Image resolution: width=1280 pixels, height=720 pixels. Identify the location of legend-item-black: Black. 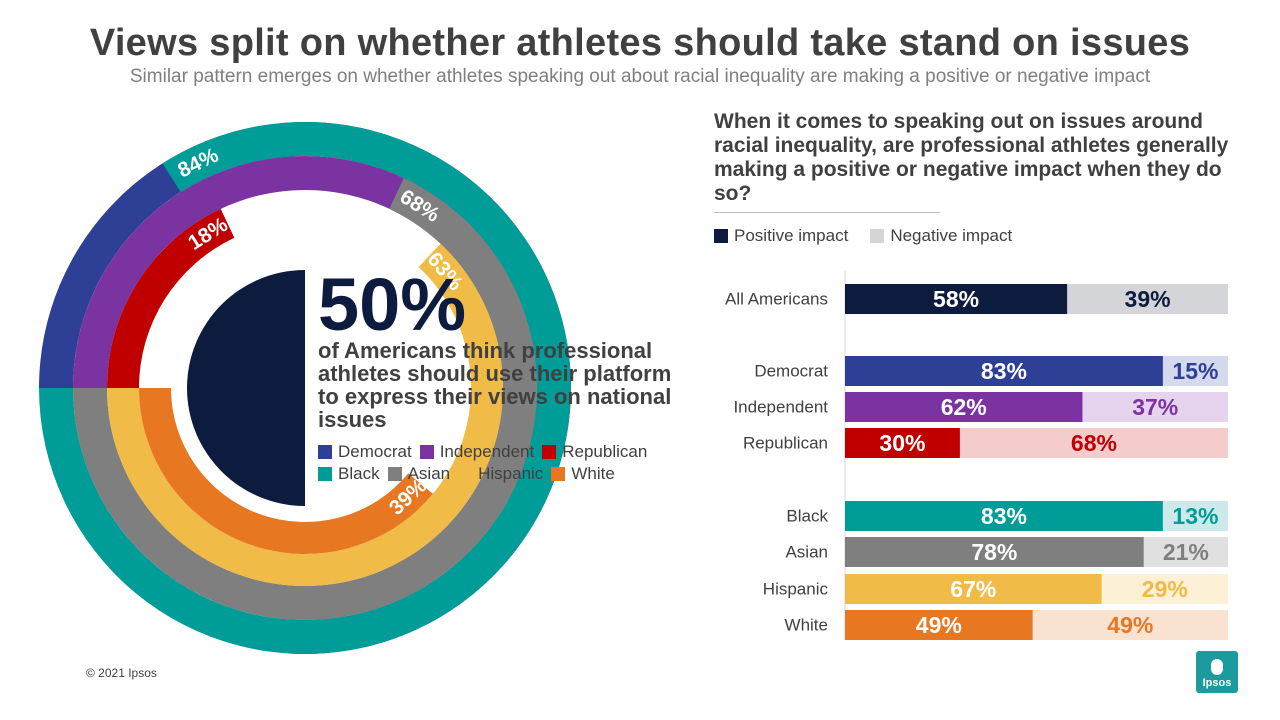
(349, 474).